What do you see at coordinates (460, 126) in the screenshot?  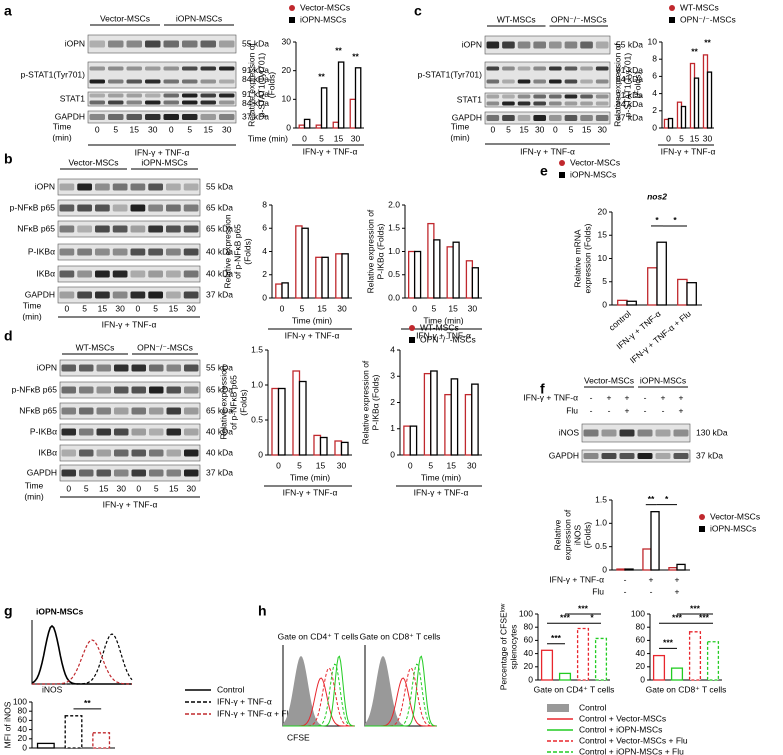 I see `time-label: Time` at bounding box center [460, 126].